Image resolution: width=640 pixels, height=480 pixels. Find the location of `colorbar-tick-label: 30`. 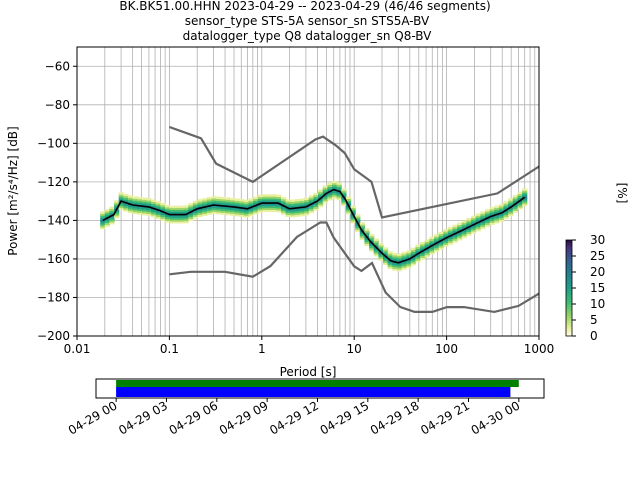

colorbar-tick-label: 30 is located at coordinates (597, 240).